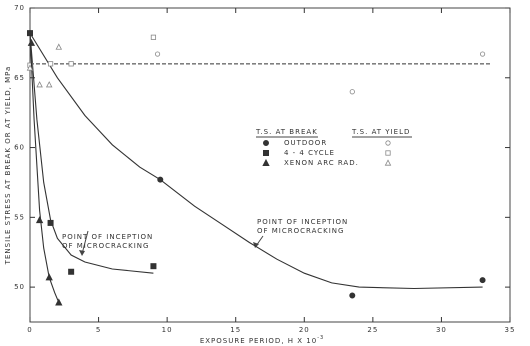 This screenshot has height=346, width=530. What do you see at coordinates (8, 166) in the screenshot?
I see `y-axis-label: TENSILE STRESS AT BREAK OR AT YIELD, MPa` at bounding box center [8, 166].